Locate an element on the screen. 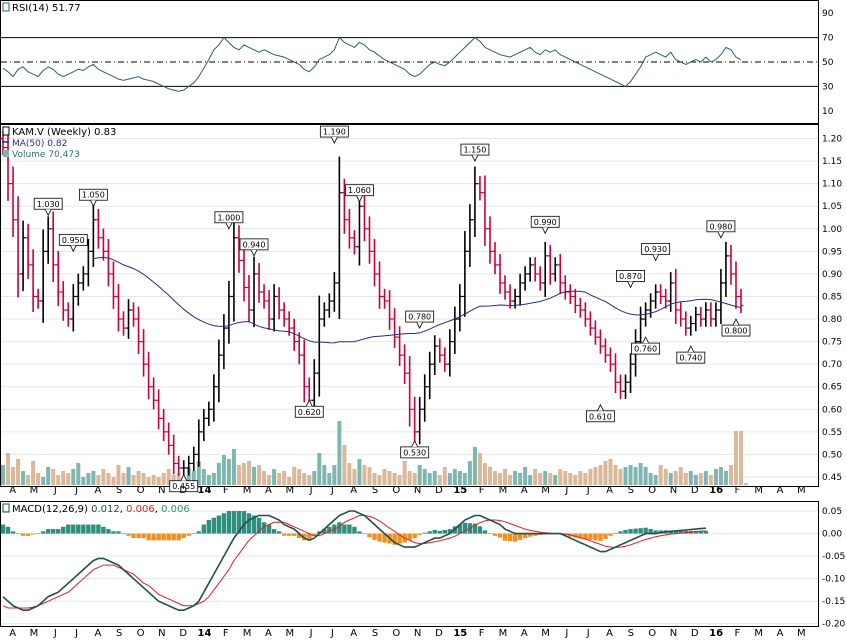 This screenshot has height=640, width=847. price-tick-label: 0.55 is located at coordinates (832, 433).